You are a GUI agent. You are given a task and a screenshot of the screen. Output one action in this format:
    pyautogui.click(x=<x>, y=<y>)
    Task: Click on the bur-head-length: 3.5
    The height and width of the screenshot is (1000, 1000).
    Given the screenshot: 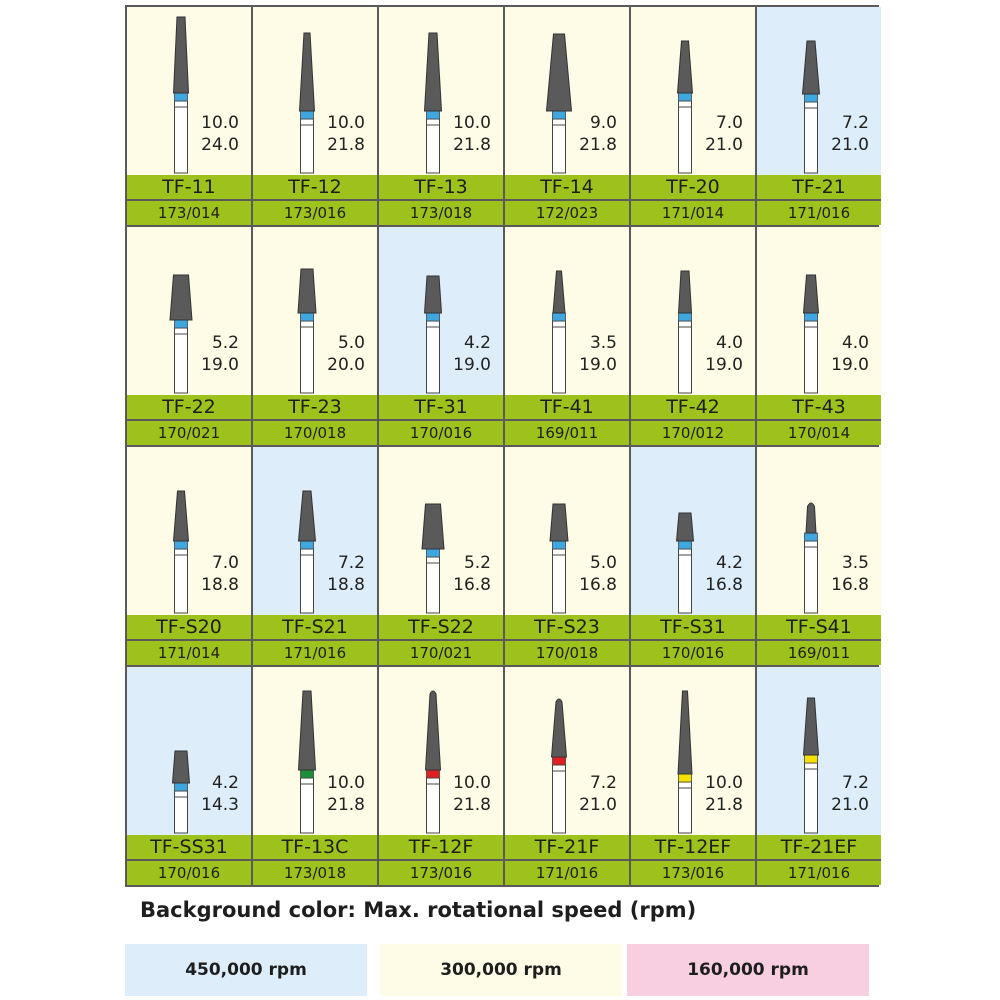 What is the action you would take?
    pyautogui.click(x=603, y=343)
    